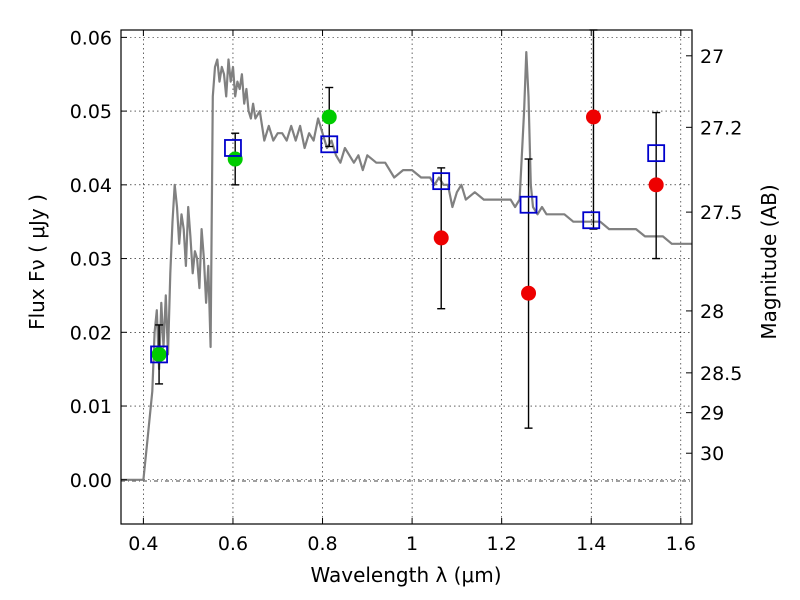 The image size is (800, 600). I want to click on x-tick-label: 1.6, so click(681, 544).